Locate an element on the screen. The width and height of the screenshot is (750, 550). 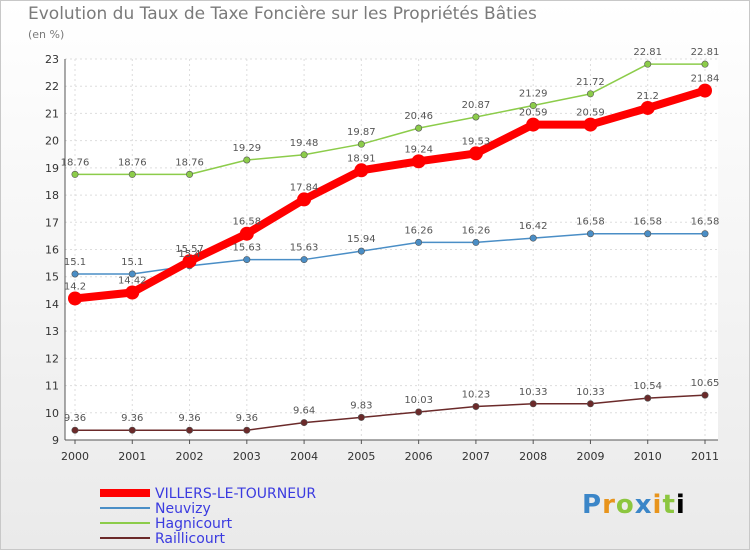
x-tick-label: 2005 is located at coordinates (361, 456).